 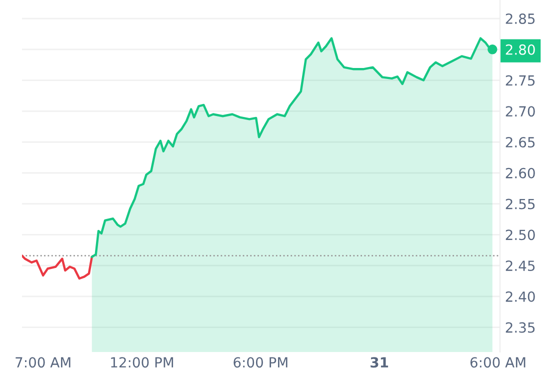 What do you see at coordinates (520, 18) in the screenshot?
I see `y-tick-label: 2.85` at bounding box center [520, 18].